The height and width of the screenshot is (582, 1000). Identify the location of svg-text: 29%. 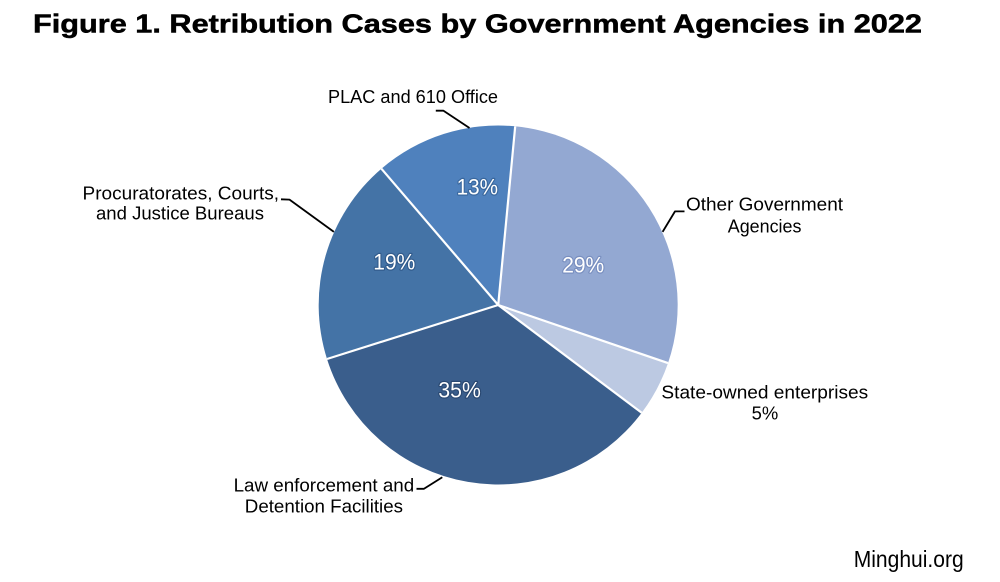
(583, 265).